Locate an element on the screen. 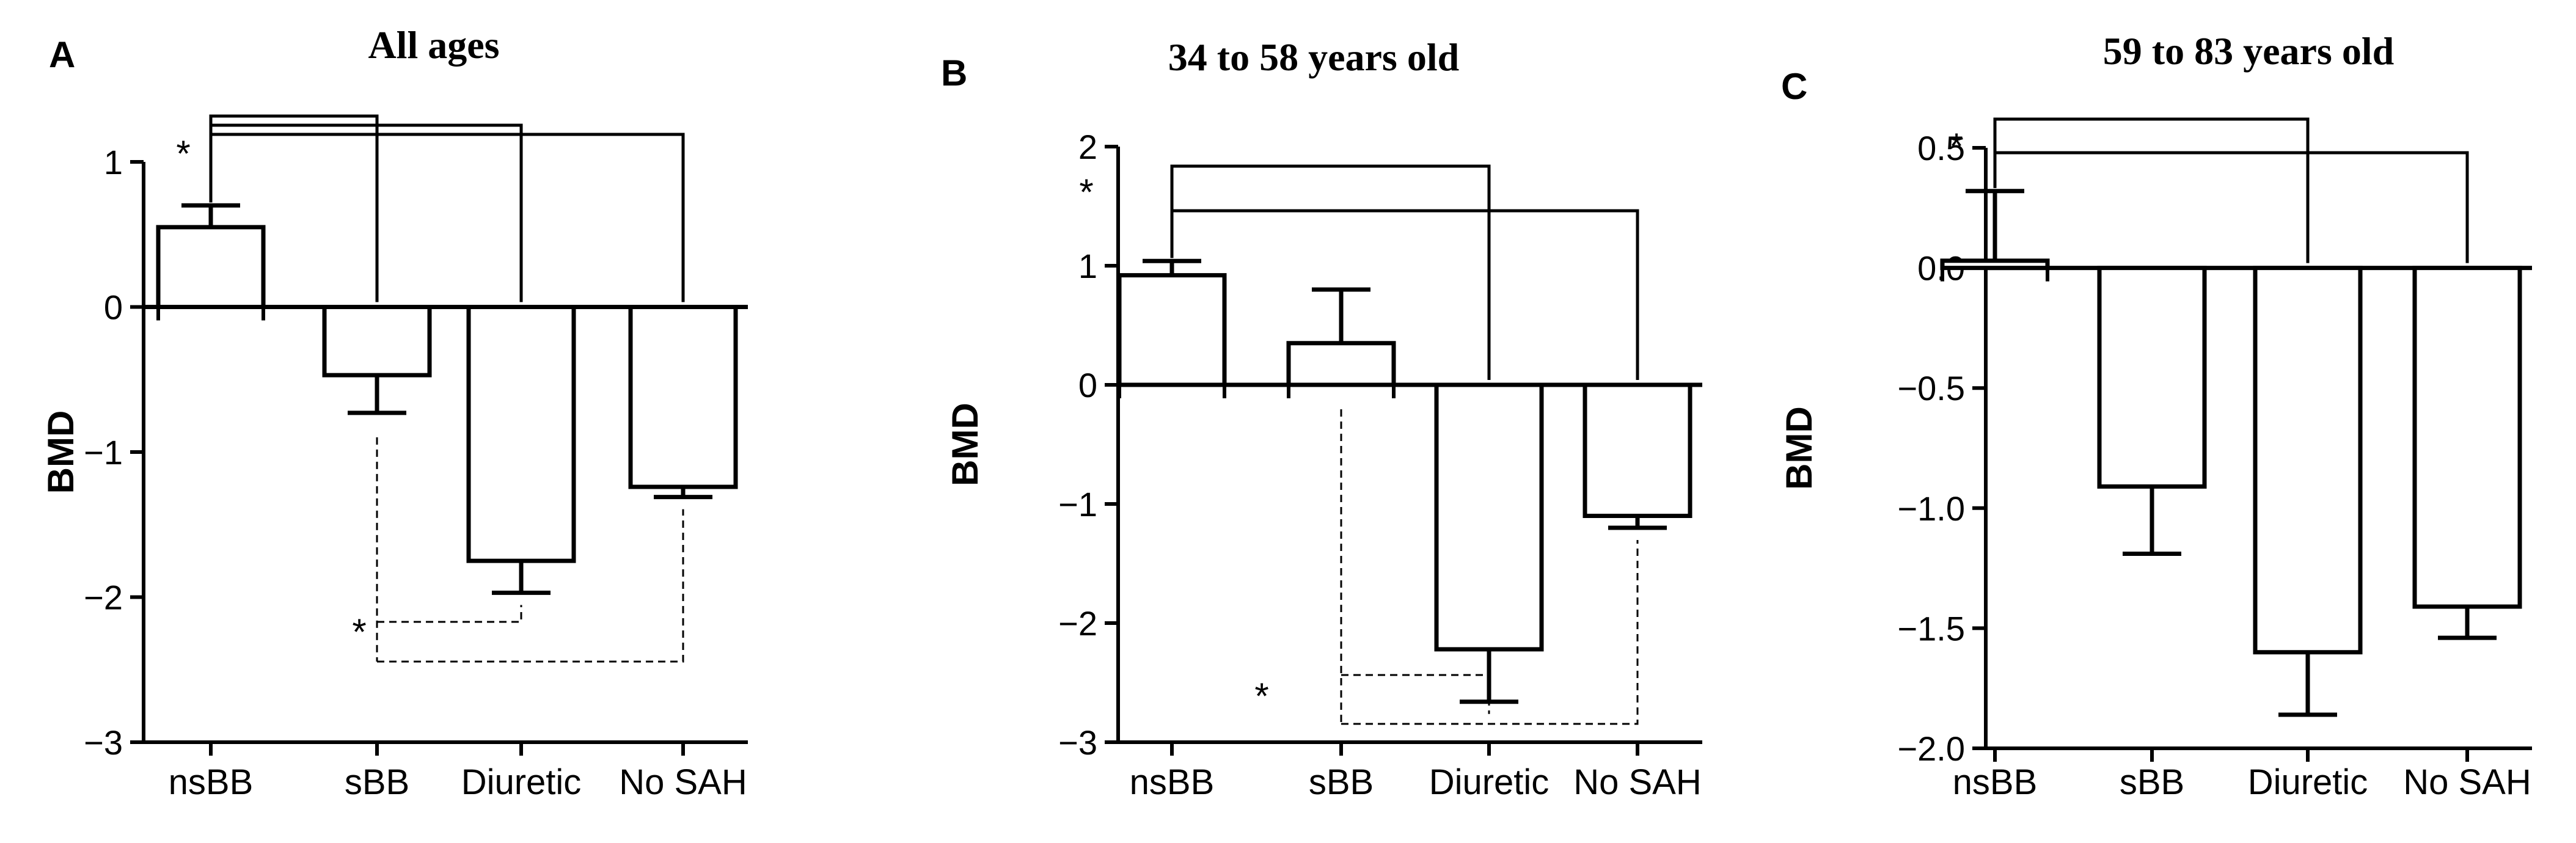 This screenshot has width=2576, height=843. panel-b-category-label: Diuretic is located at coordinates (1489, 782).